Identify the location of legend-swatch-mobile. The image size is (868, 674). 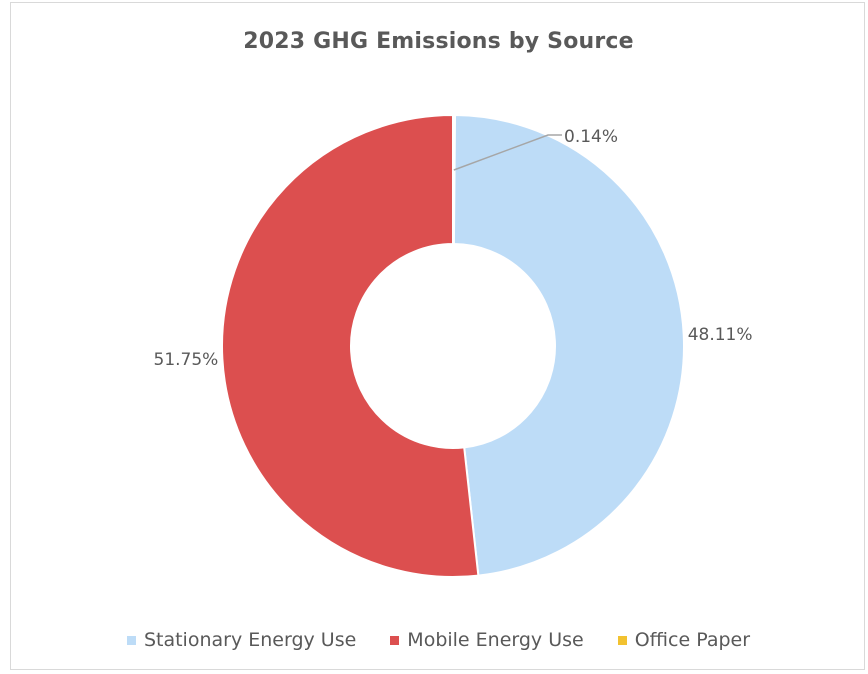
(395, 640).